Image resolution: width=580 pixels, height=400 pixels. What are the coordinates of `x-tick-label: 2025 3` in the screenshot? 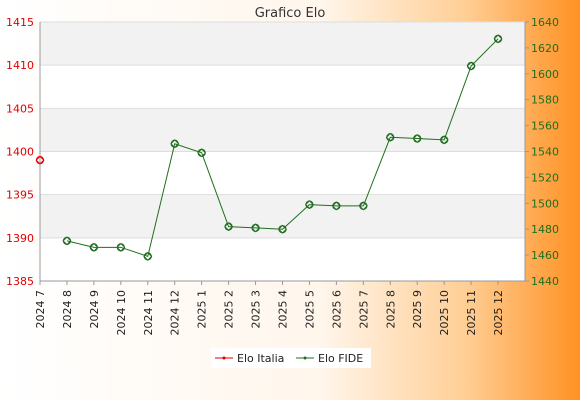 It's located at (256, 309).